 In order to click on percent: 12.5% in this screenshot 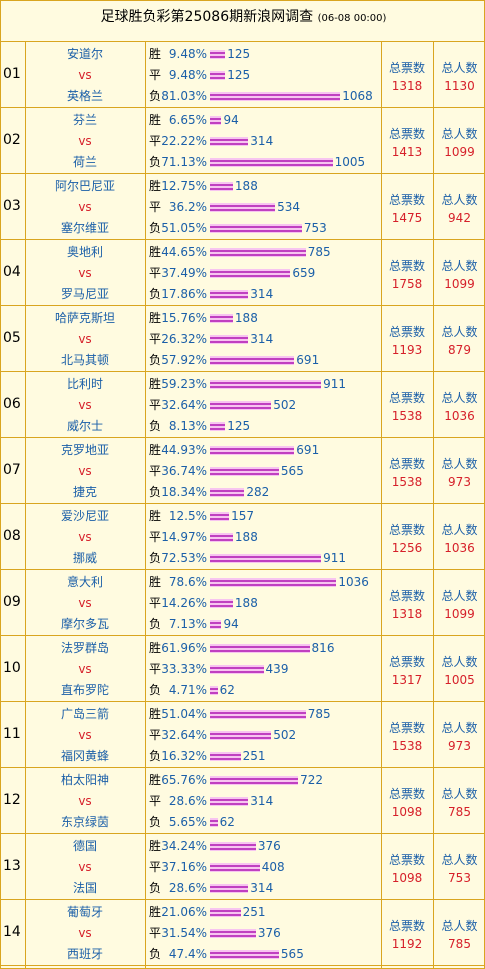, I will do `click(187, 516)`.